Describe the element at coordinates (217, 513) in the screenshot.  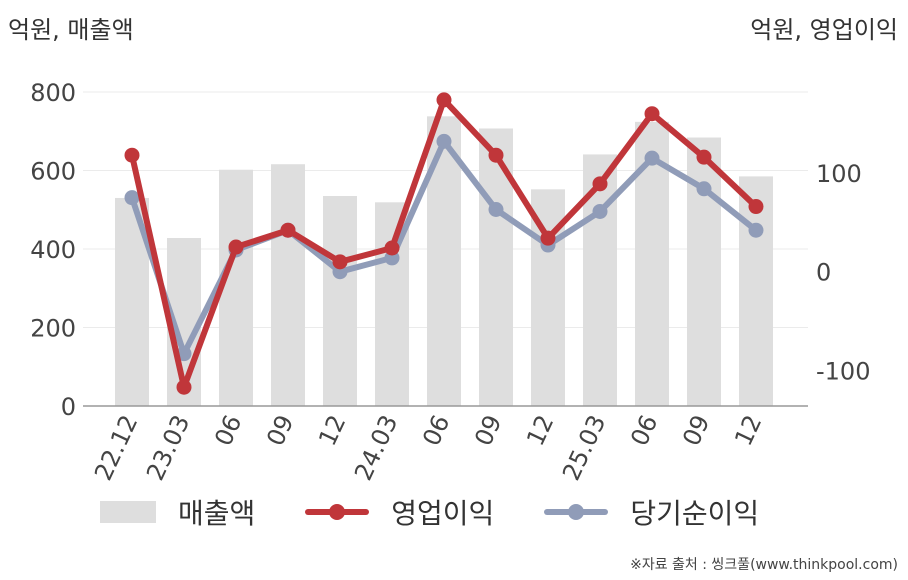
I see `legend-label-revenue: 매출액` at that location.